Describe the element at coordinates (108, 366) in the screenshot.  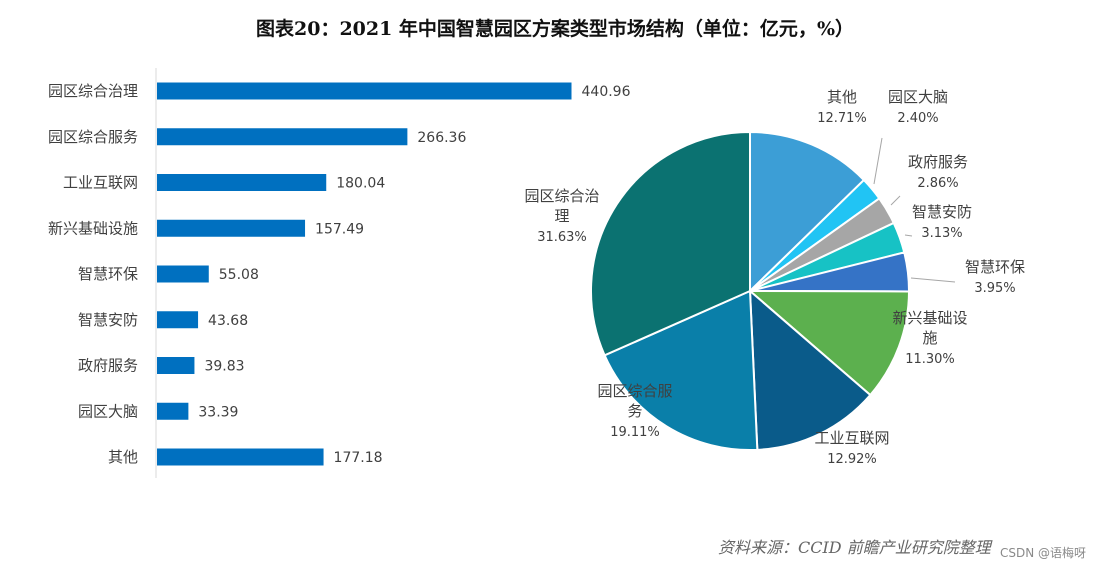
I see `bar-category-label: 政府服务` at that location.